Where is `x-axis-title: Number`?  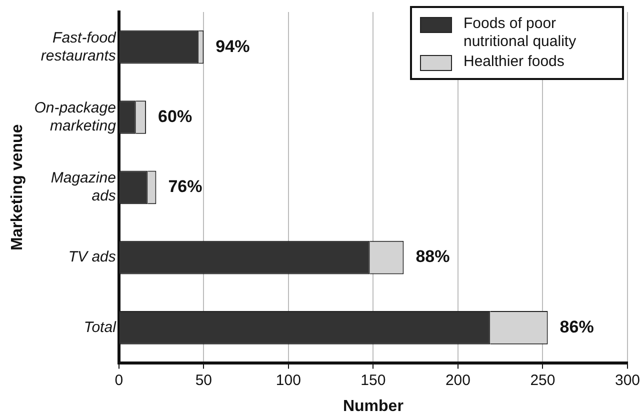
x-axis-title: Number is located at coordinates (373, 406).